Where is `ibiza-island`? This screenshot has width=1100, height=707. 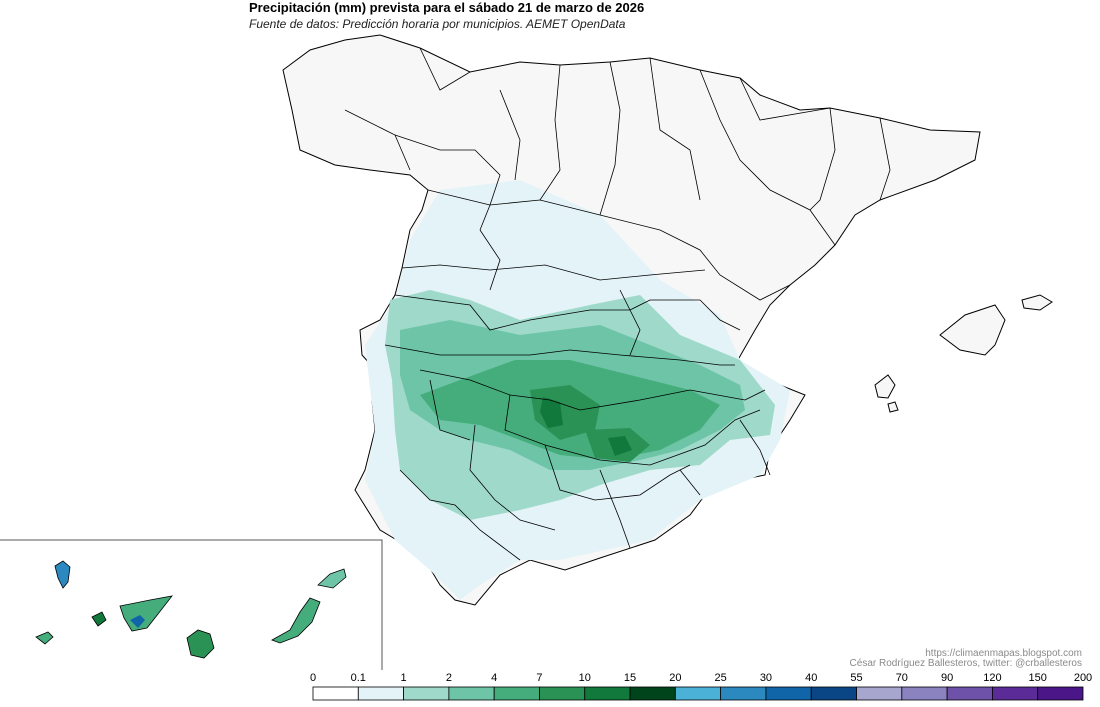 ibiza-island is located at coordinates (885, 386).